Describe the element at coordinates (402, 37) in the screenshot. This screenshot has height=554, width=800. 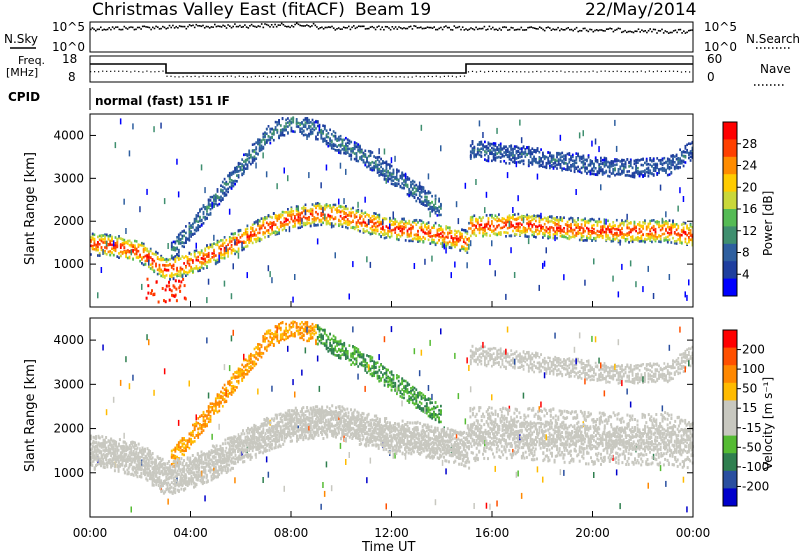
I see `noise-panel: N.Sky 10^5 10^0 10^5 10^0 N.Search` at that location.